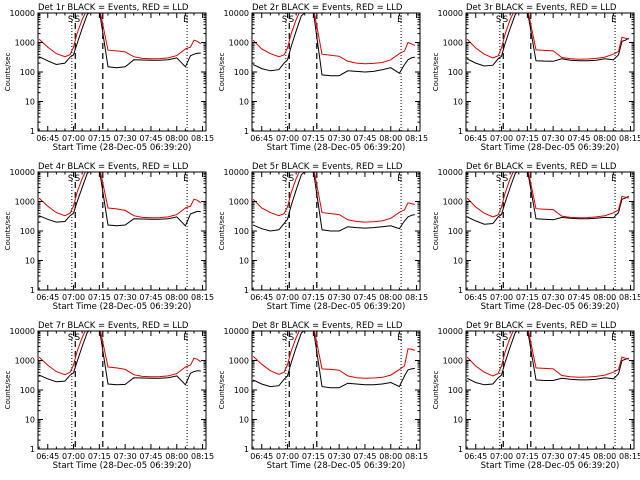 The height and width of the screenshot is (480, 640). Describe the element at coordinates (327, 8) in the screenshot. I see `panel-title: Det 2r BLACK = Events, RED = LLD` at that location.